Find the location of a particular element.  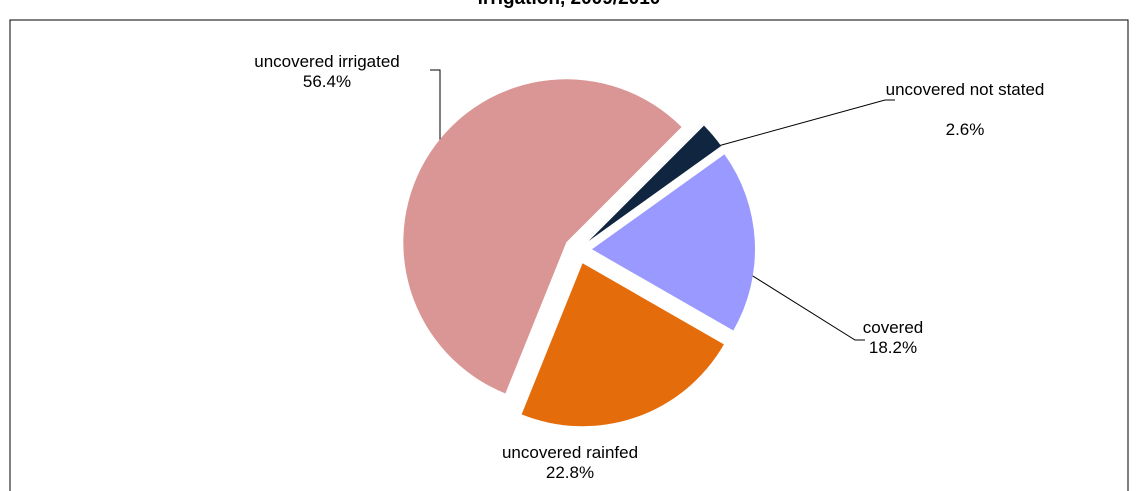

slice-label: uncovered not stated is located at coordinates (965, 89).